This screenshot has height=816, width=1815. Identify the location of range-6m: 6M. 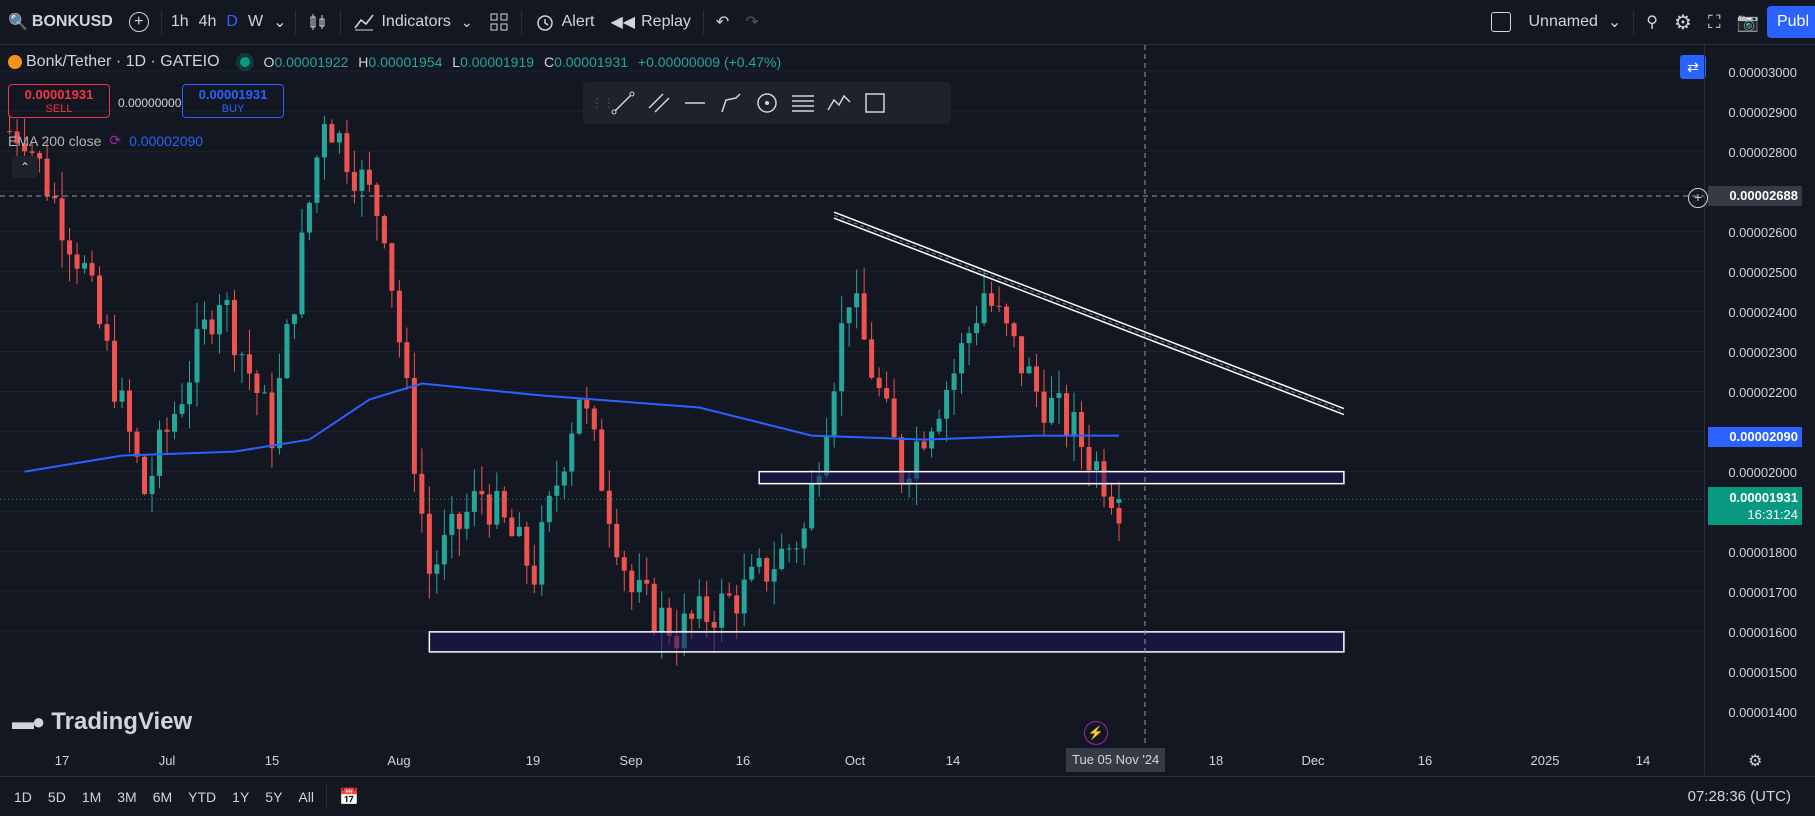
(162, 797).